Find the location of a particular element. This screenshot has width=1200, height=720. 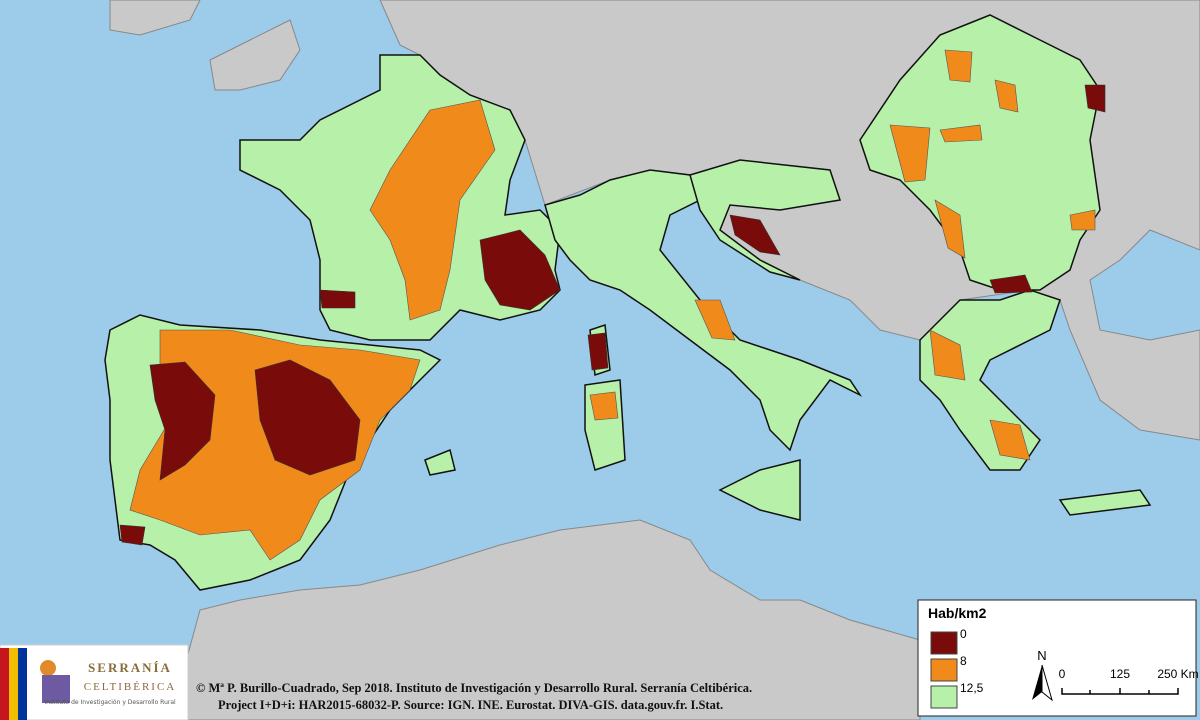

legend-title: Hab/km2 is located at coordinates (957, 613).